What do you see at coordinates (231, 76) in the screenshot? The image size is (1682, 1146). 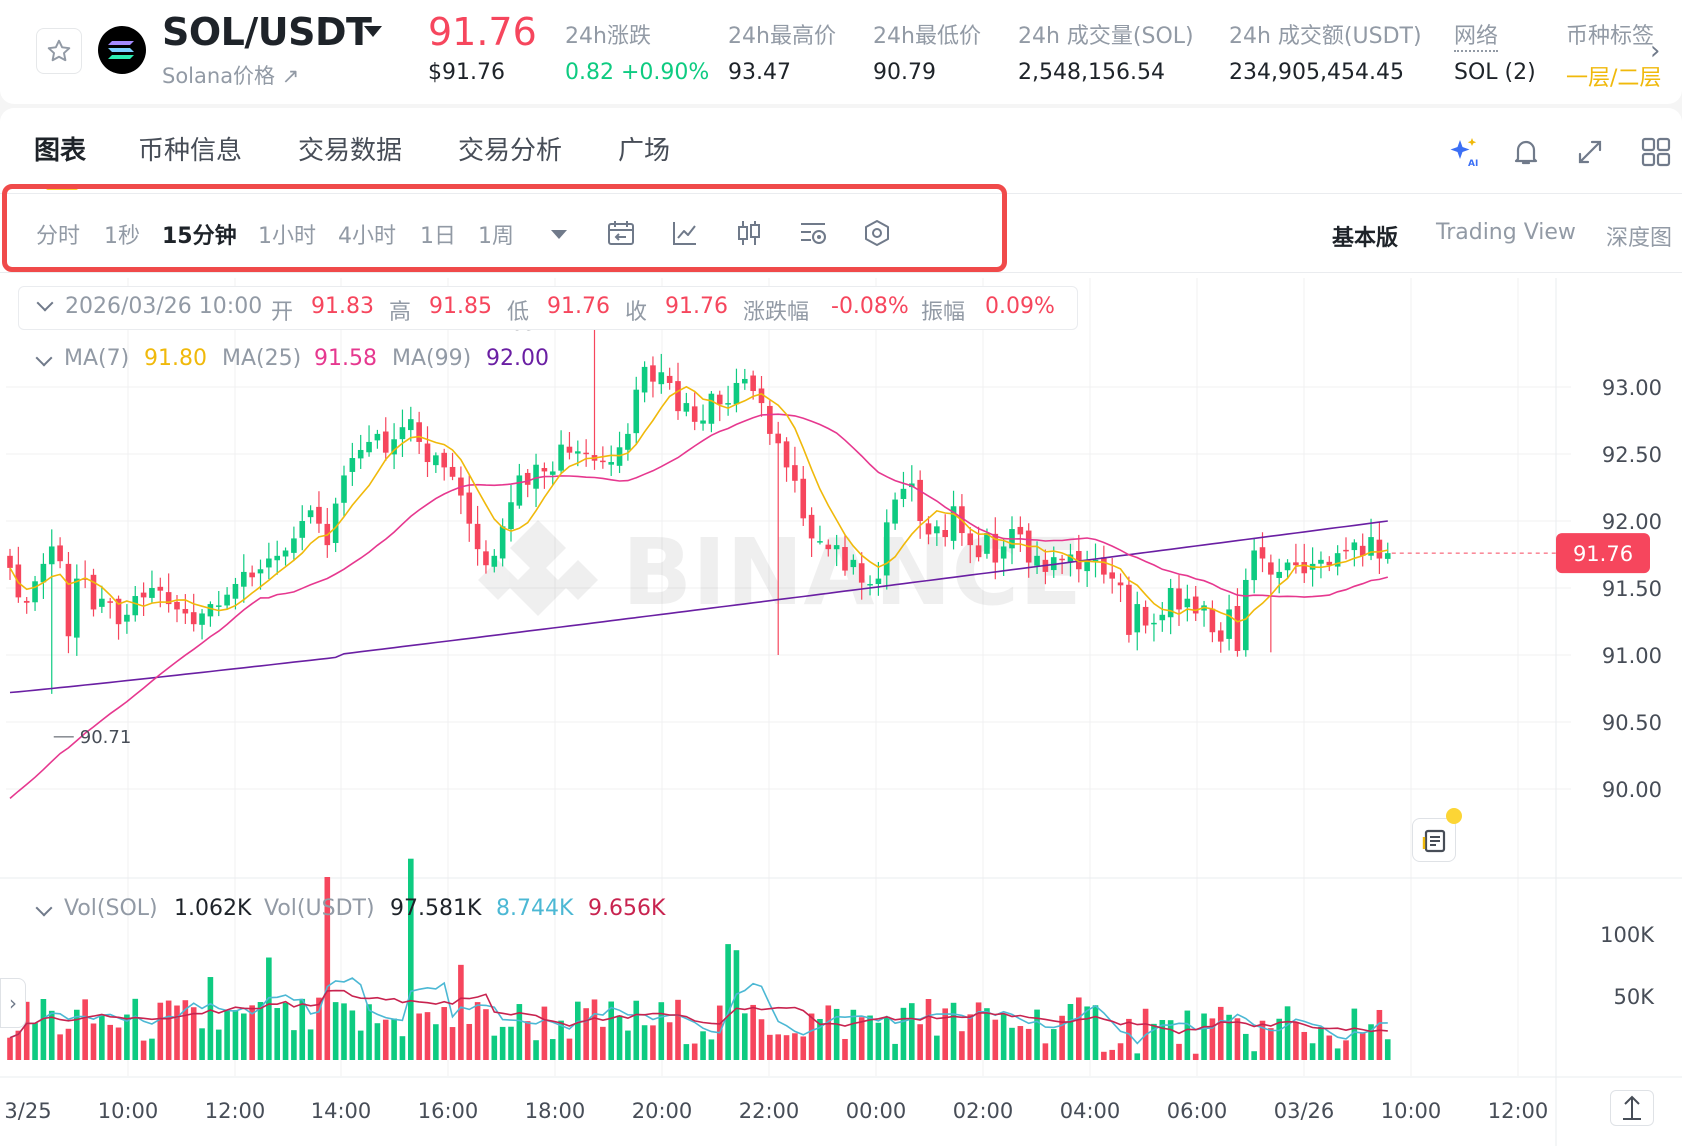 I see `coin-info-link: Solana价格 ↗` at bounding box center [231, 76].